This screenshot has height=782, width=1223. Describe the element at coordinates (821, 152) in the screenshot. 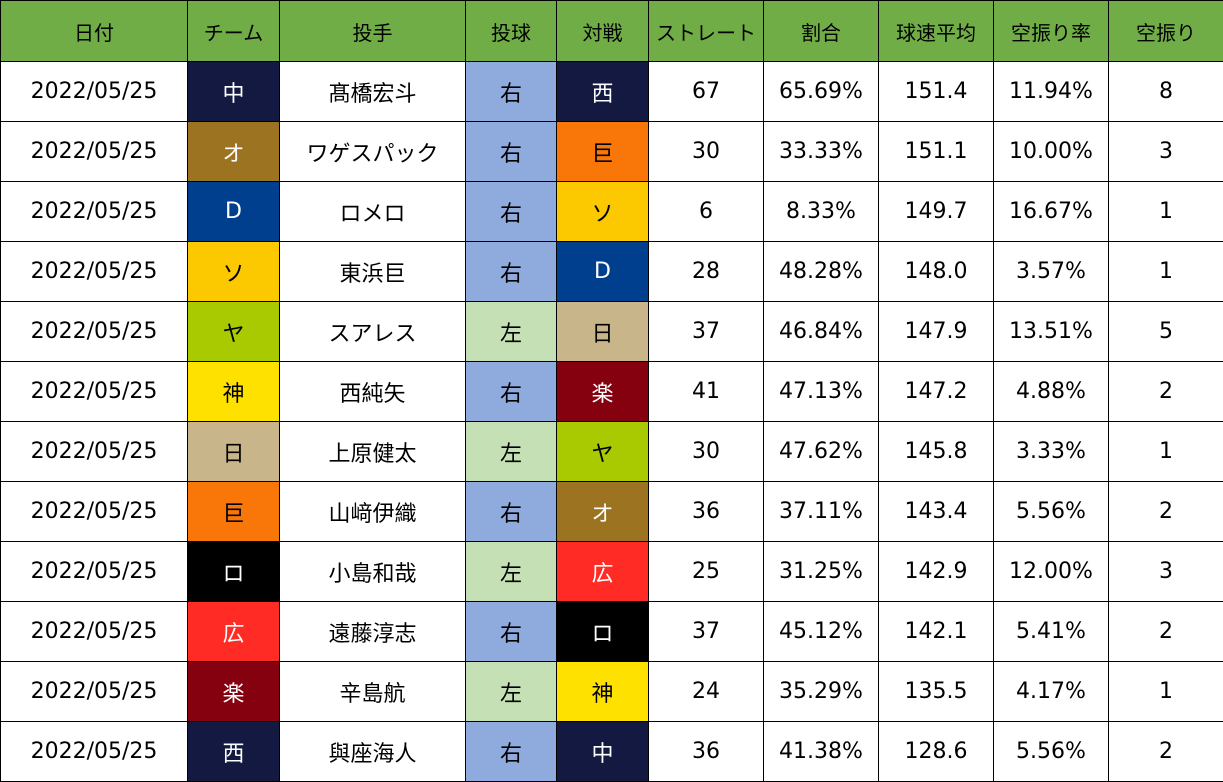

I see `ratio-cell: 33.33%` at that location.